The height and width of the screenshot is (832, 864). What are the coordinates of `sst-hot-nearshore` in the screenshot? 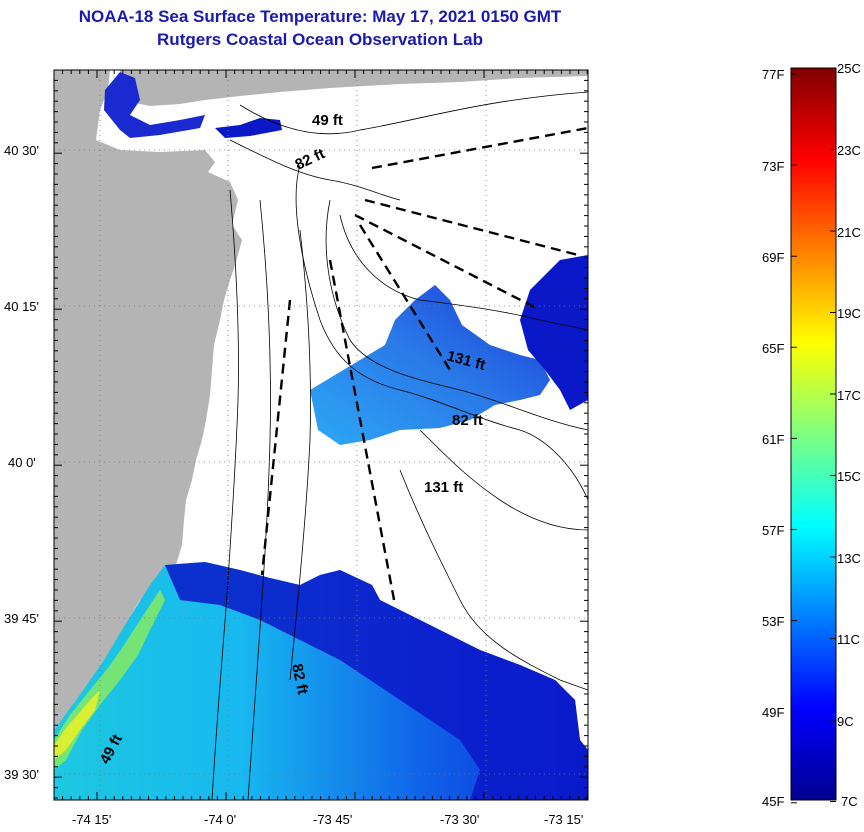 It's located at (77, 725).